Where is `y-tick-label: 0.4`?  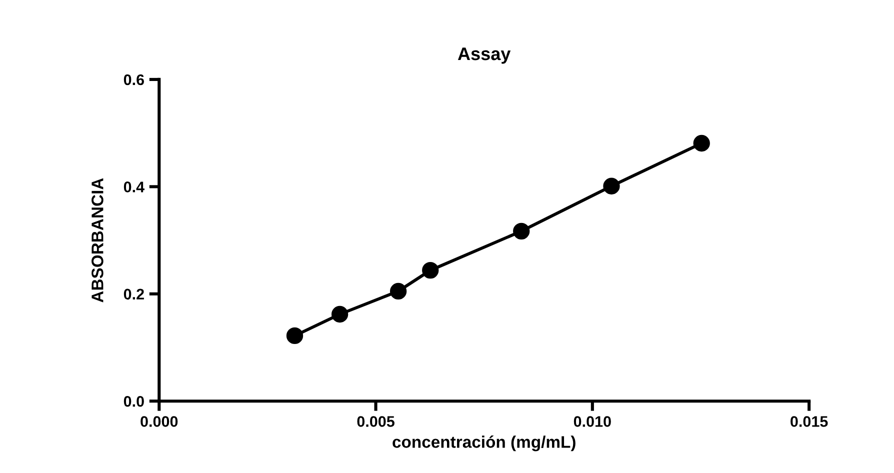
y-tick-label: 0.4 is located at coordinates (134, 187).